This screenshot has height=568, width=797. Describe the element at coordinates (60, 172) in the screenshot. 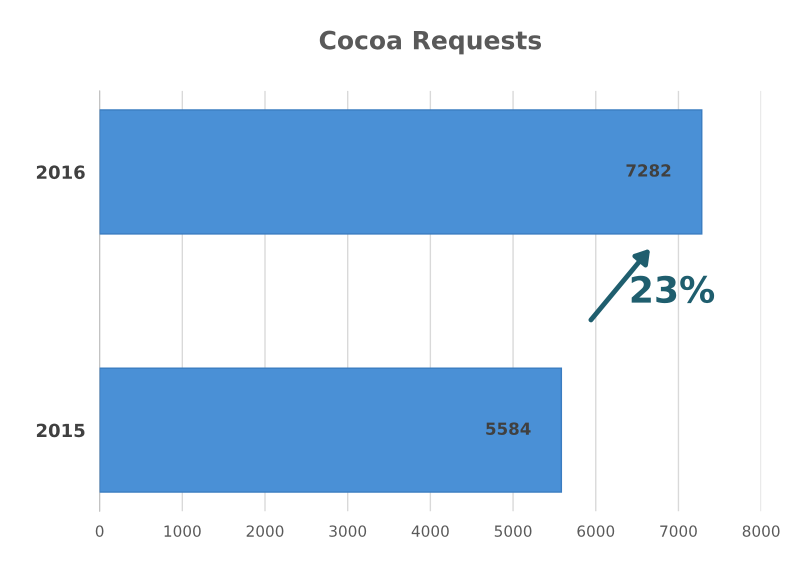

I see `y-tick-label: 2016` at that location.